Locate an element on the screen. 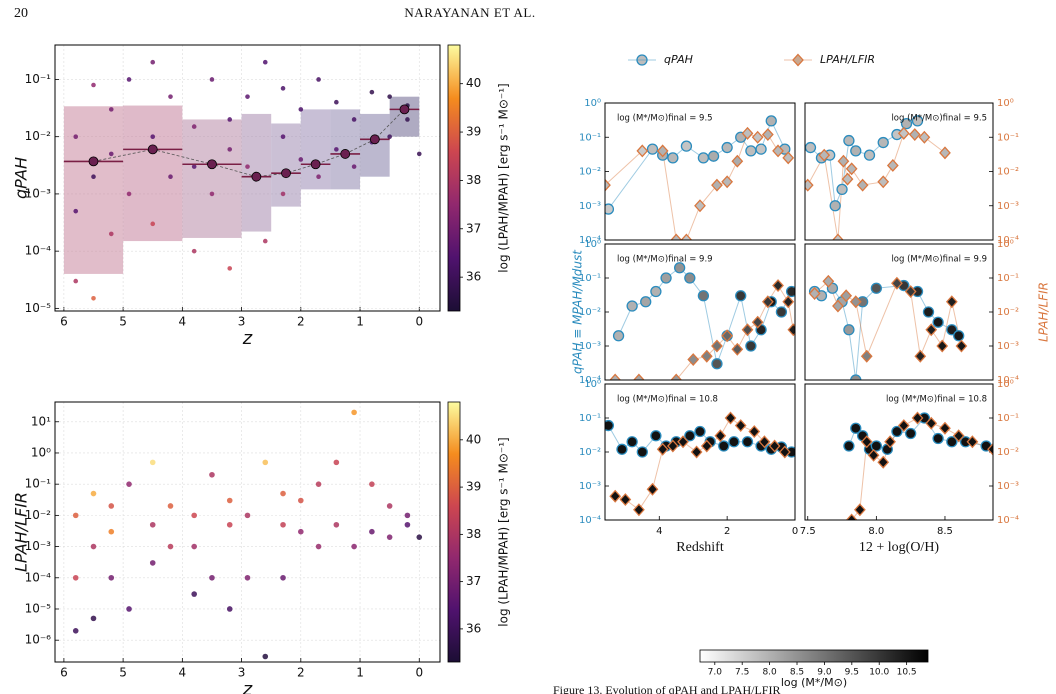 Image resolution: width=1056 pixels, height=694 pixels. percentile-band is located at coordinates (375, 145).